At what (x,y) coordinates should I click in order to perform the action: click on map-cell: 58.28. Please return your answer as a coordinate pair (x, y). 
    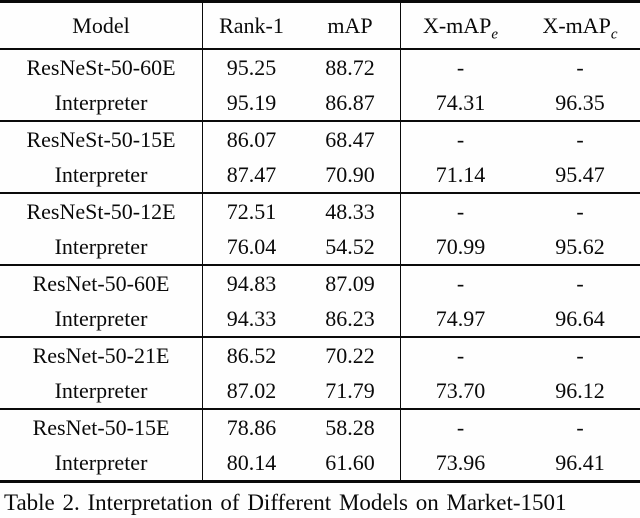
    Looking at the image, I should click on (350, 427).